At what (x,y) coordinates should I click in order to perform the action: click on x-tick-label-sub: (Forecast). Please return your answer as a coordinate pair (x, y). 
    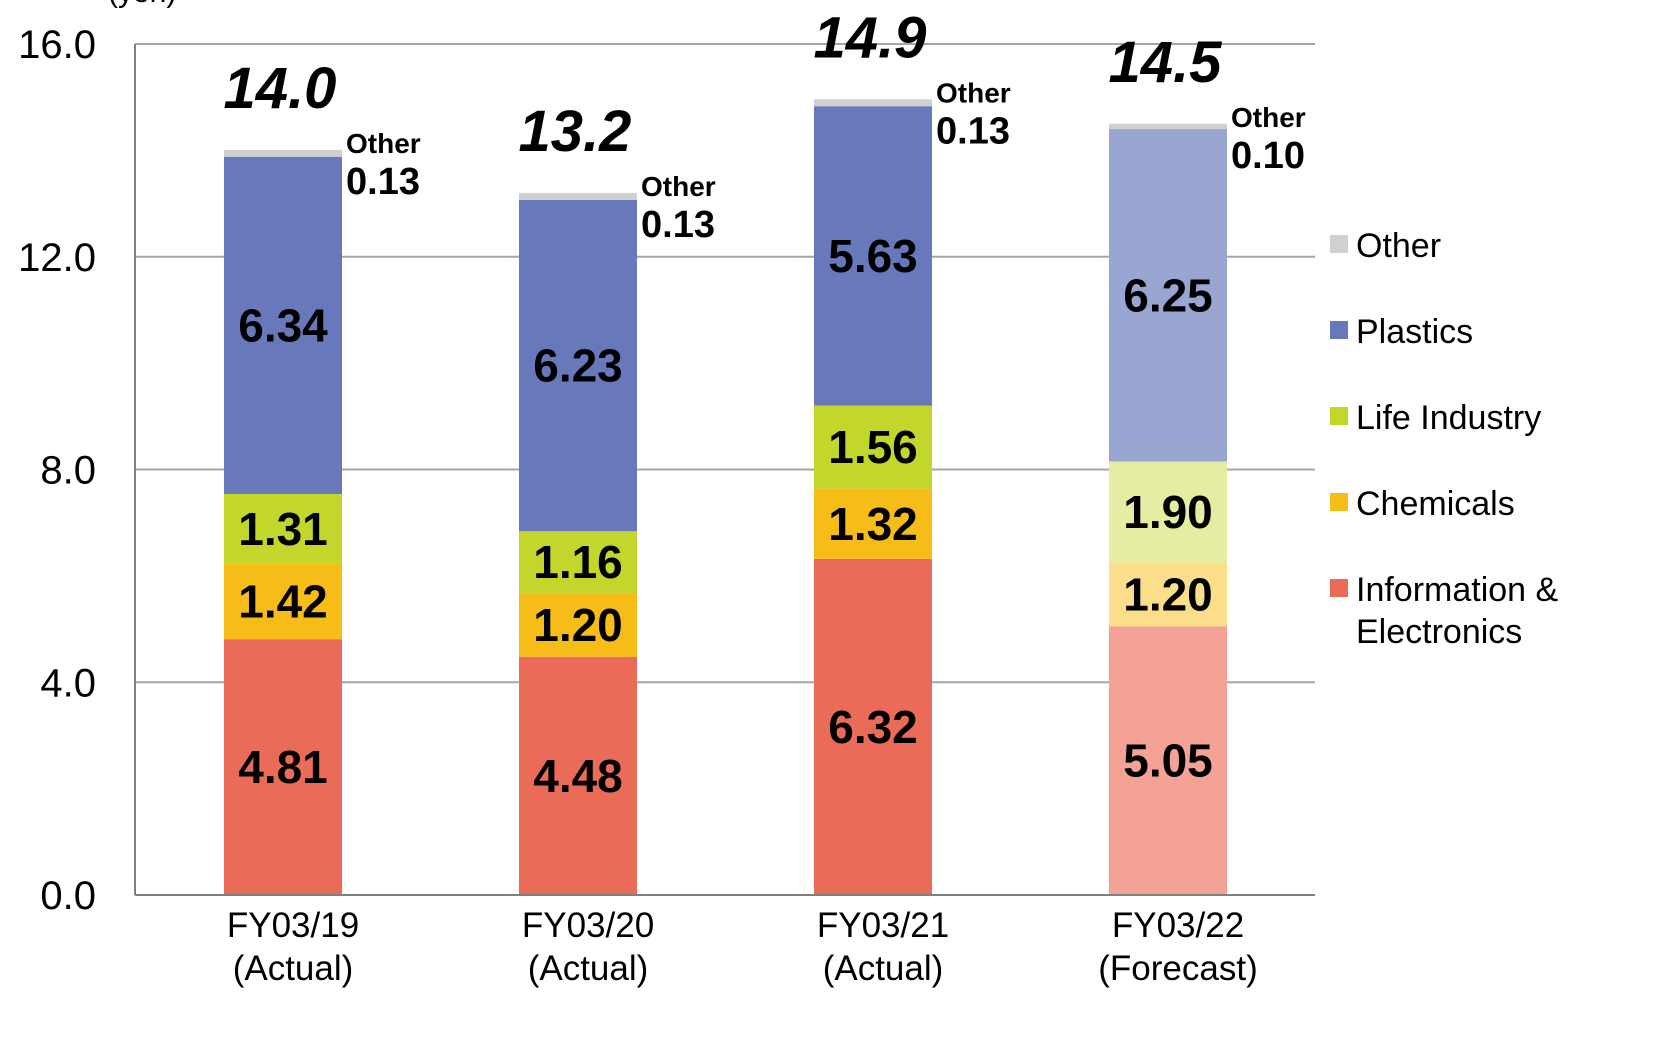
    Looking at the image, I should click on (1177, 968).